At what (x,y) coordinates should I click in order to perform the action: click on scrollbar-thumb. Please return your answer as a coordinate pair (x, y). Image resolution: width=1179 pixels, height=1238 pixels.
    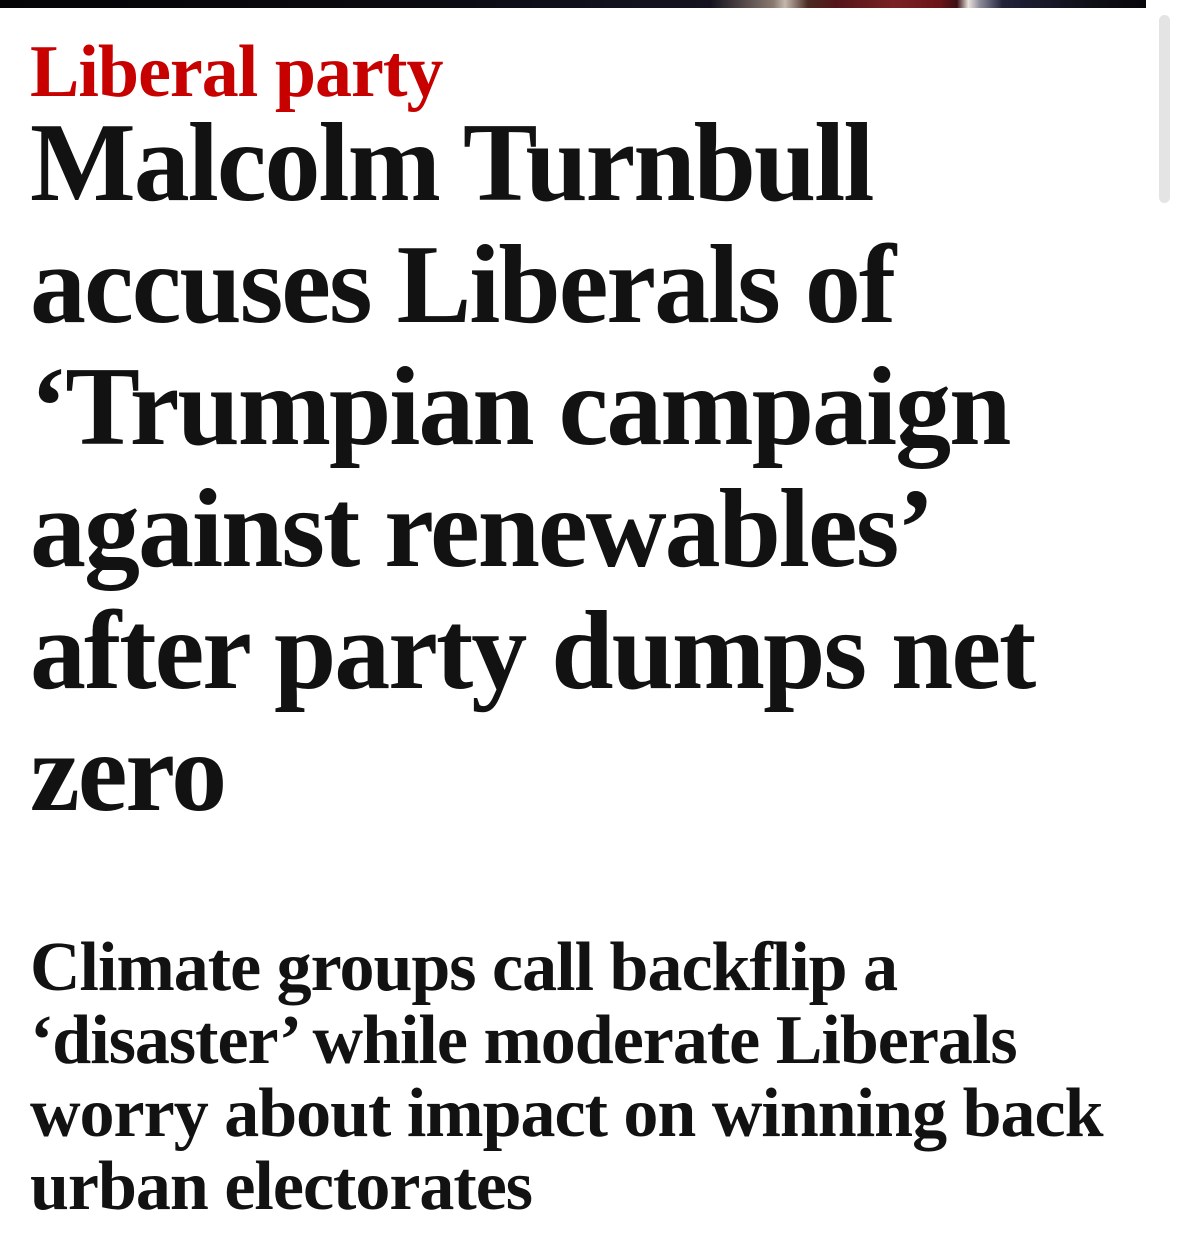
    Looking at the image, I should click on (1164, 109).